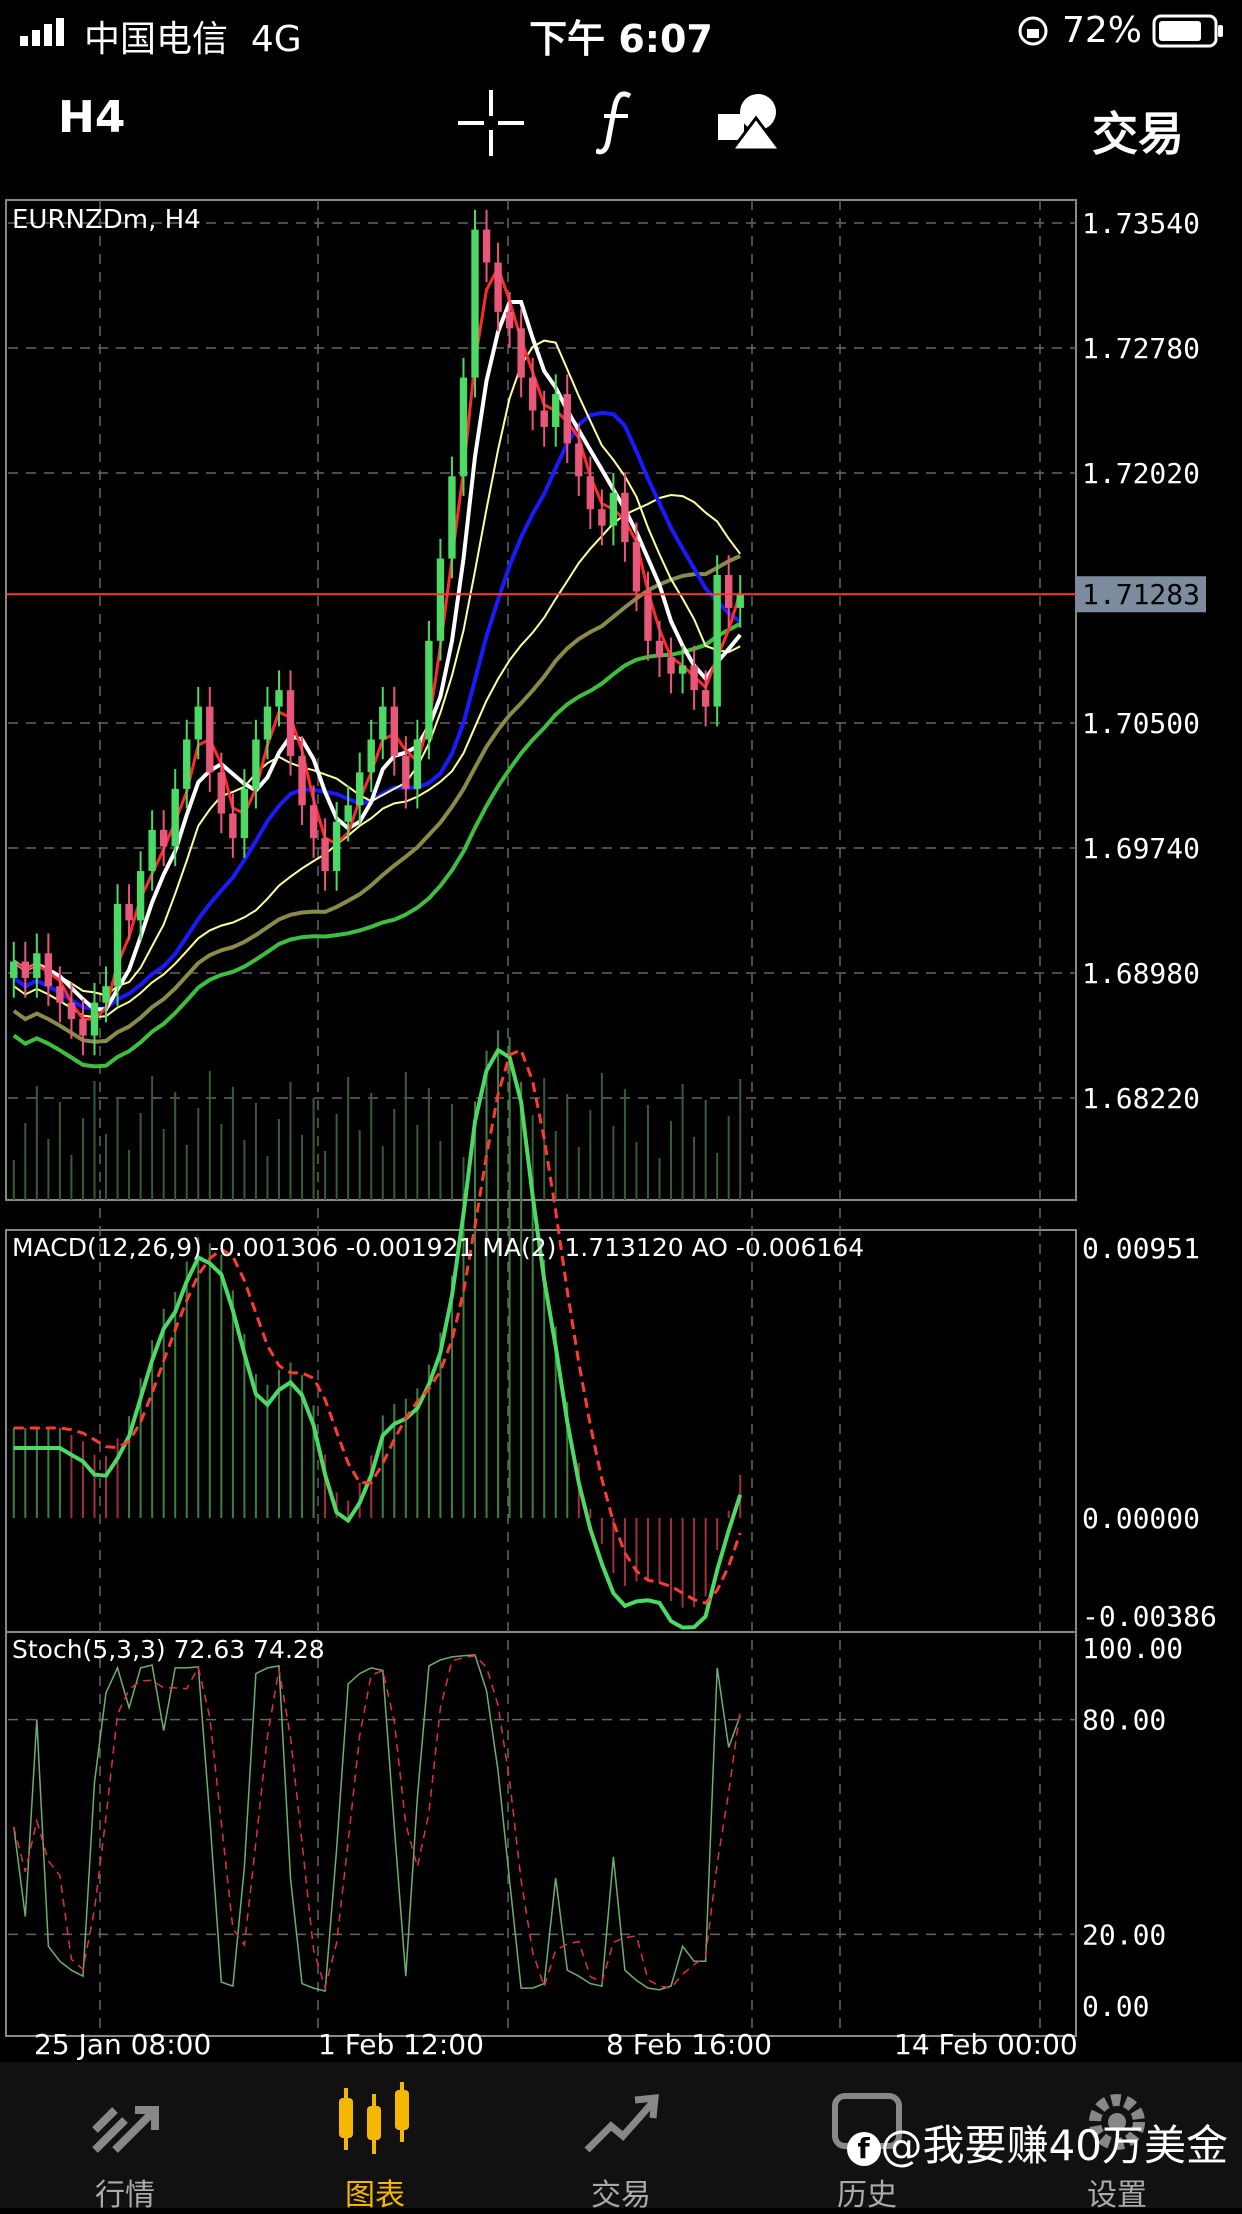 This screenshot has width=1242, height=2214. I want to click on tab-trade: 交易, so click(621, 2137).